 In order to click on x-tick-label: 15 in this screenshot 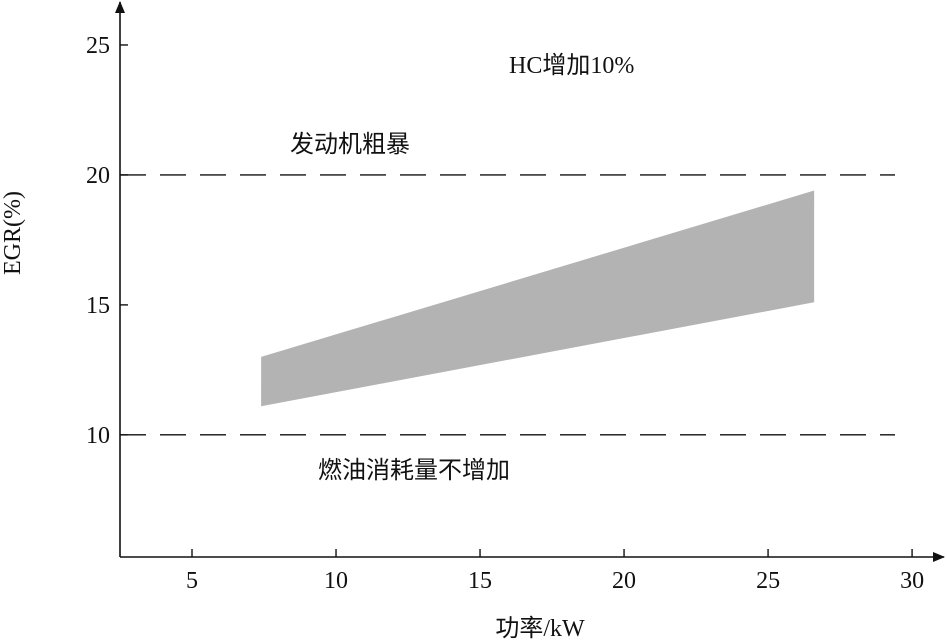, I will do `click(480, 581)`.